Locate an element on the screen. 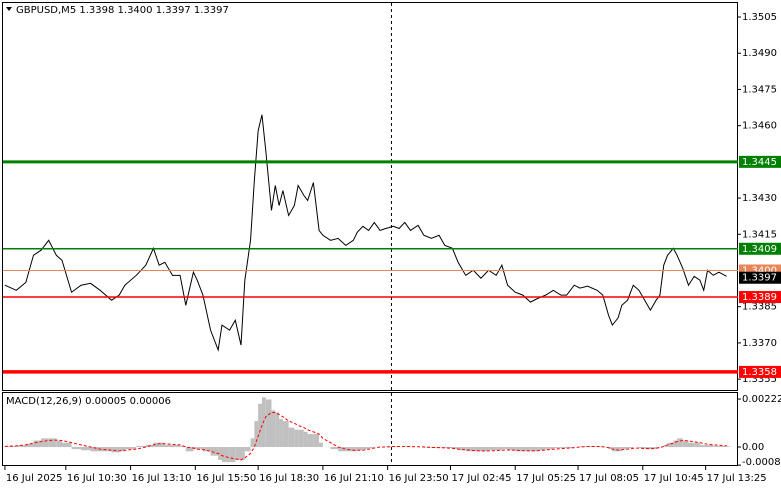 The height and width of the screenshot is (489, 781). bid-label: 1.3397 is located at coordinates (759, 278).